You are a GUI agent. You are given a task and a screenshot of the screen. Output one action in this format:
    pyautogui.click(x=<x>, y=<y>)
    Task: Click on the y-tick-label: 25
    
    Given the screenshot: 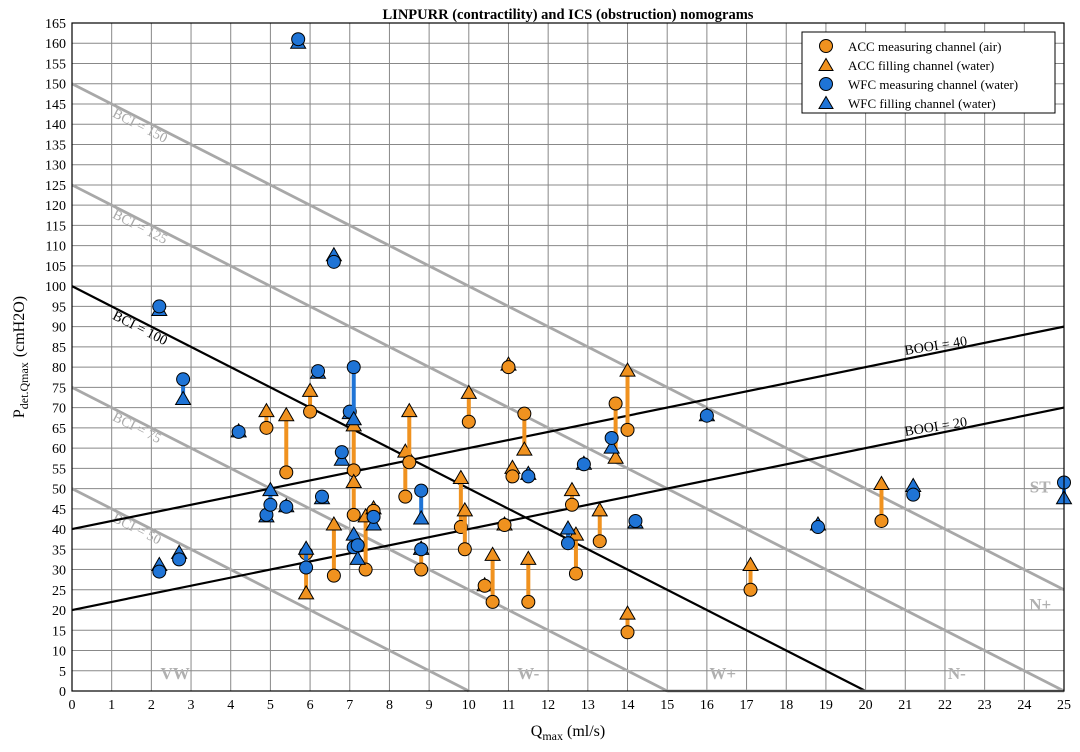 What is the action you would take?
    pyautogui.click(x=59, y=591)
    